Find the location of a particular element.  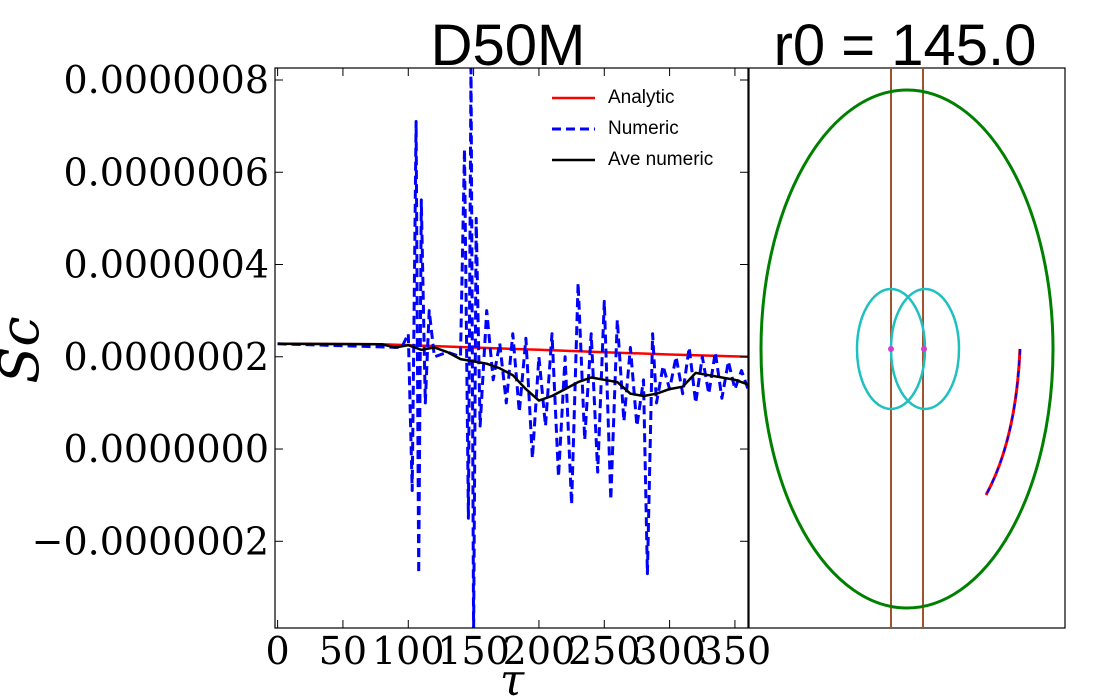

legend-label: Analytic is located at coordinates (641, 97).